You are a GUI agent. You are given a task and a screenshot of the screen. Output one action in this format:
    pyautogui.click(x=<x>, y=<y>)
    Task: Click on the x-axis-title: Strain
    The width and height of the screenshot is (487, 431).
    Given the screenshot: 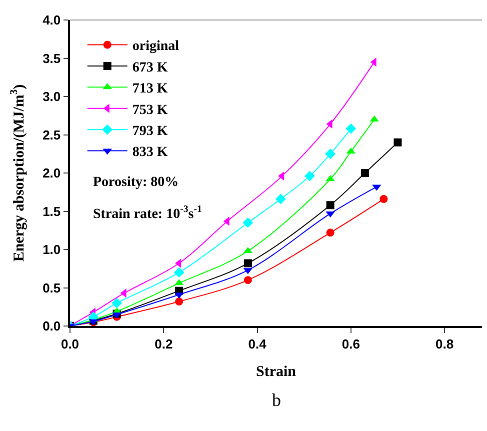 What is the action you would take?
    pyautogui.click(x=276, y=372)
    